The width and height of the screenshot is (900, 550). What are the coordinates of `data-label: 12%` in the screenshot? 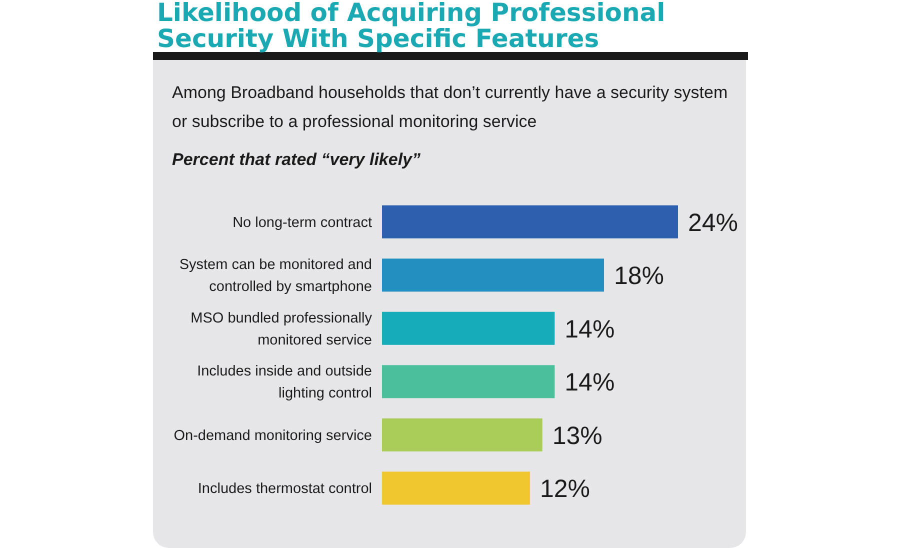 It's located at (565, 489).